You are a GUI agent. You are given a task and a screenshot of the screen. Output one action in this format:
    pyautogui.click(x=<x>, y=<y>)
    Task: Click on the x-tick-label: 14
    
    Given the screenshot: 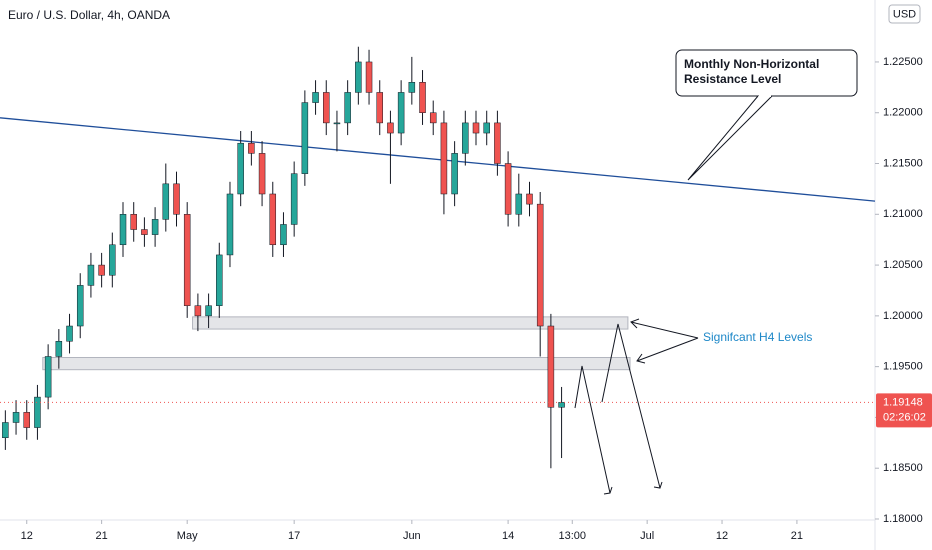 What is the action you would take?
    pyautogui.click(x=508, y=536)
    